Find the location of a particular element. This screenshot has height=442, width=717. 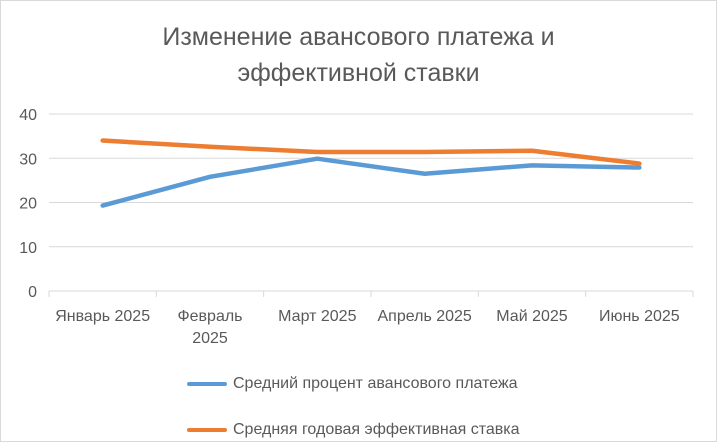

legend-swatch-advance is located at coordinates (207, 384).